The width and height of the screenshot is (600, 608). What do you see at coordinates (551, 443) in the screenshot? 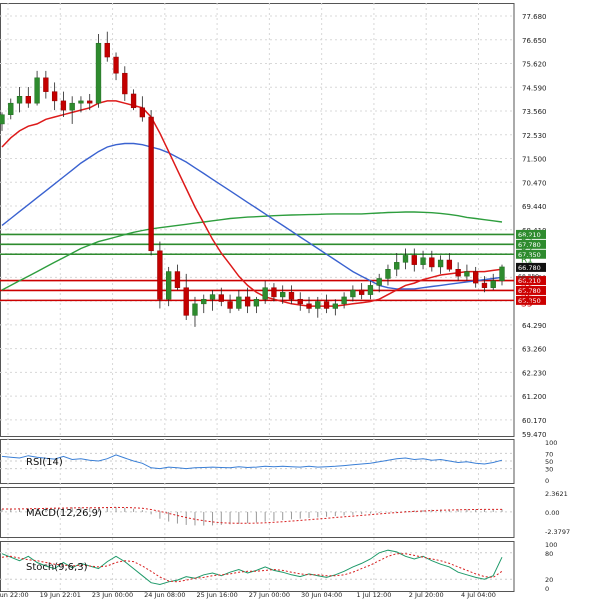
I see `rsi-axis-tick-label: 100` at bounding box center [551, 443].